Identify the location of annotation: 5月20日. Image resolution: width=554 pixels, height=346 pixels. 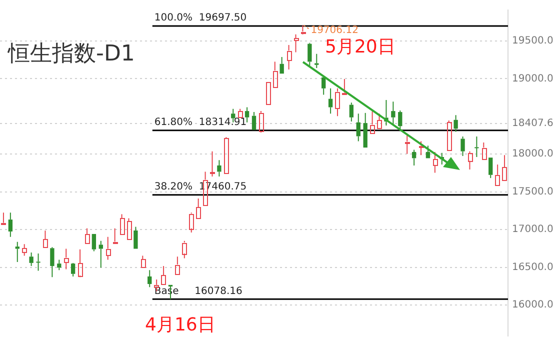
(360, 47).